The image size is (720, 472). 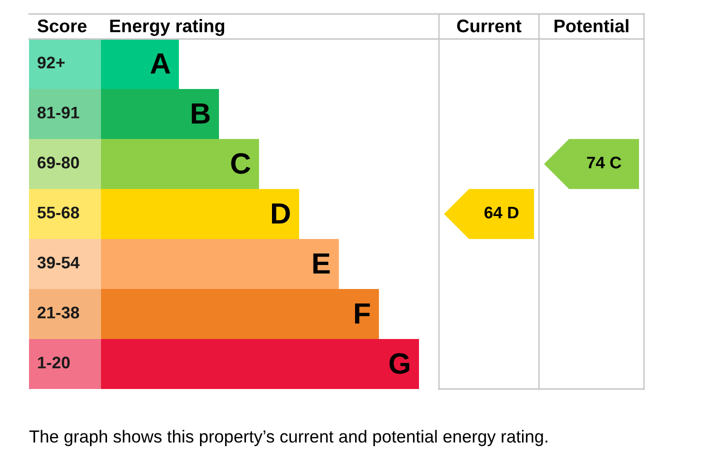 What do you see at coordinates (240, 163) in the screenshot?
I see `y-tick-label: C` at bounding box center [240, 163].